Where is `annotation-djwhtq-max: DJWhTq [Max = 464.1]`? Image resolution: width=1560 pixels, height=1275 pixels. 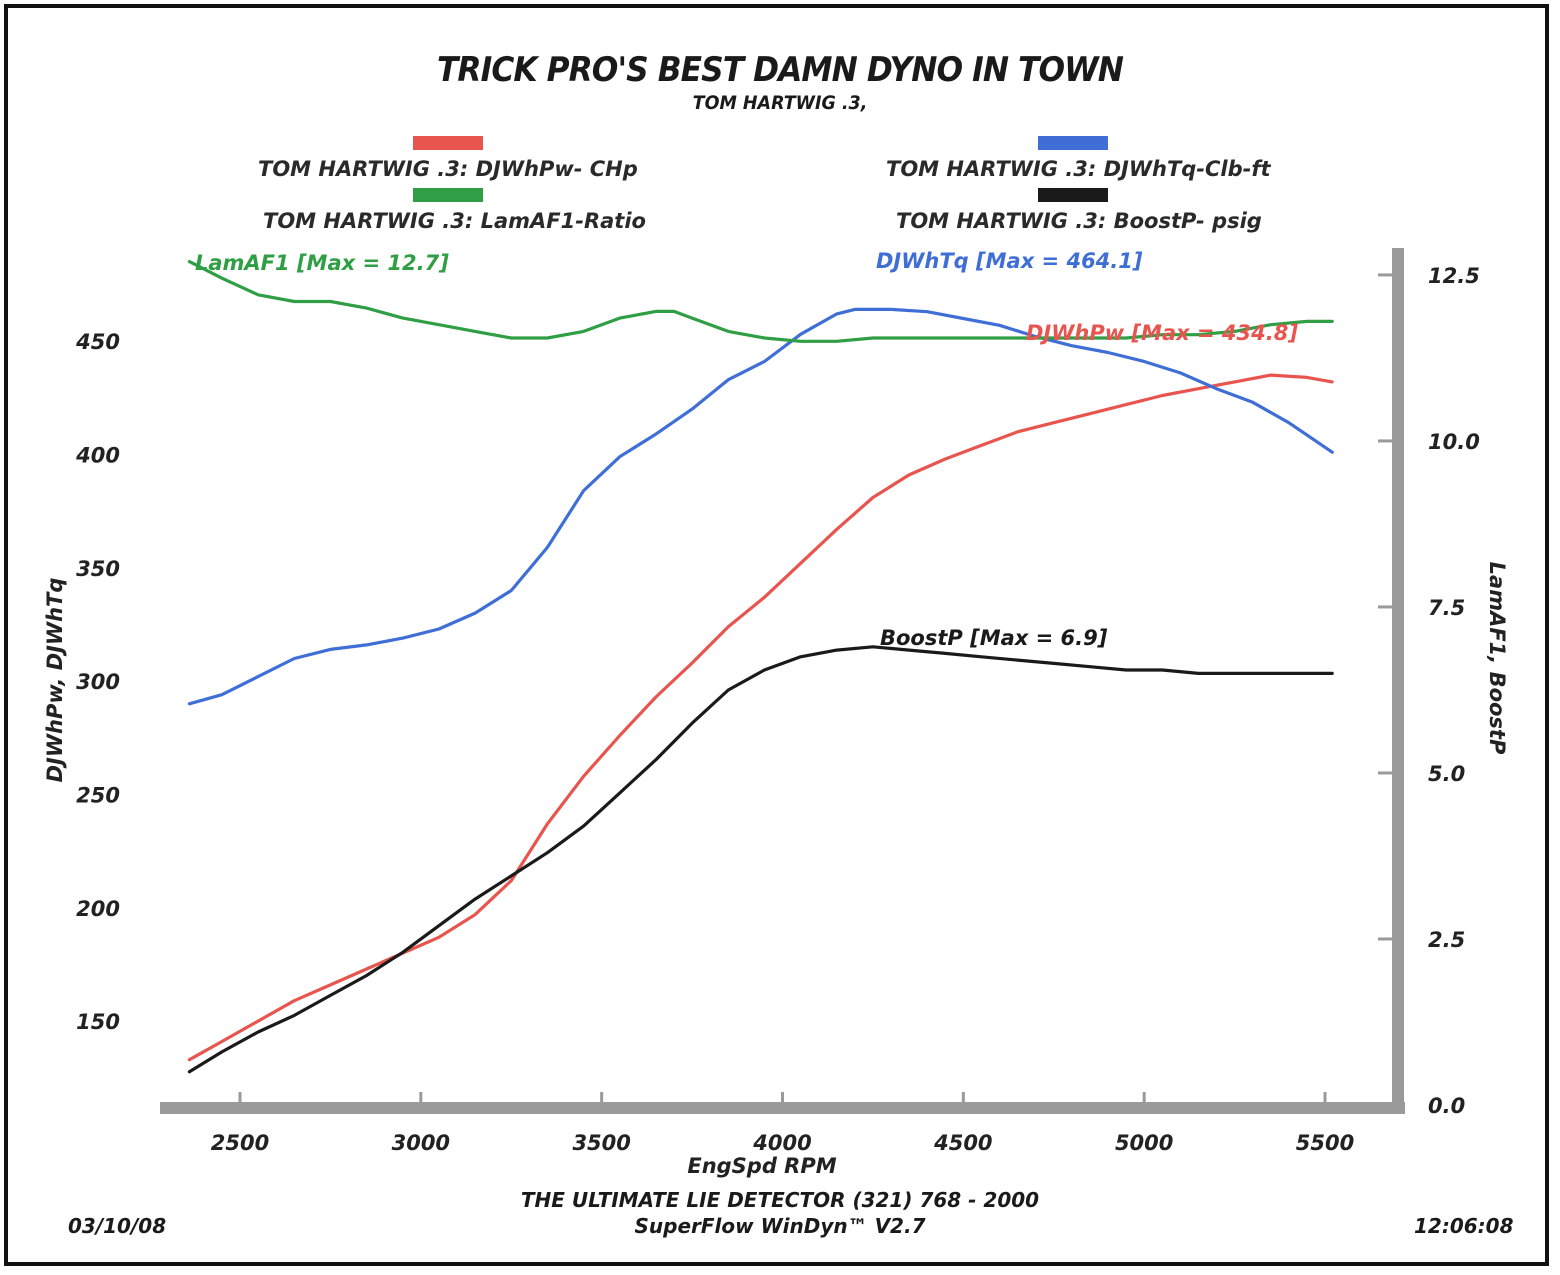
annotation-djwhtq-max: DJWhTq [Max = 464.1] is located at coordinates (1009, 261).